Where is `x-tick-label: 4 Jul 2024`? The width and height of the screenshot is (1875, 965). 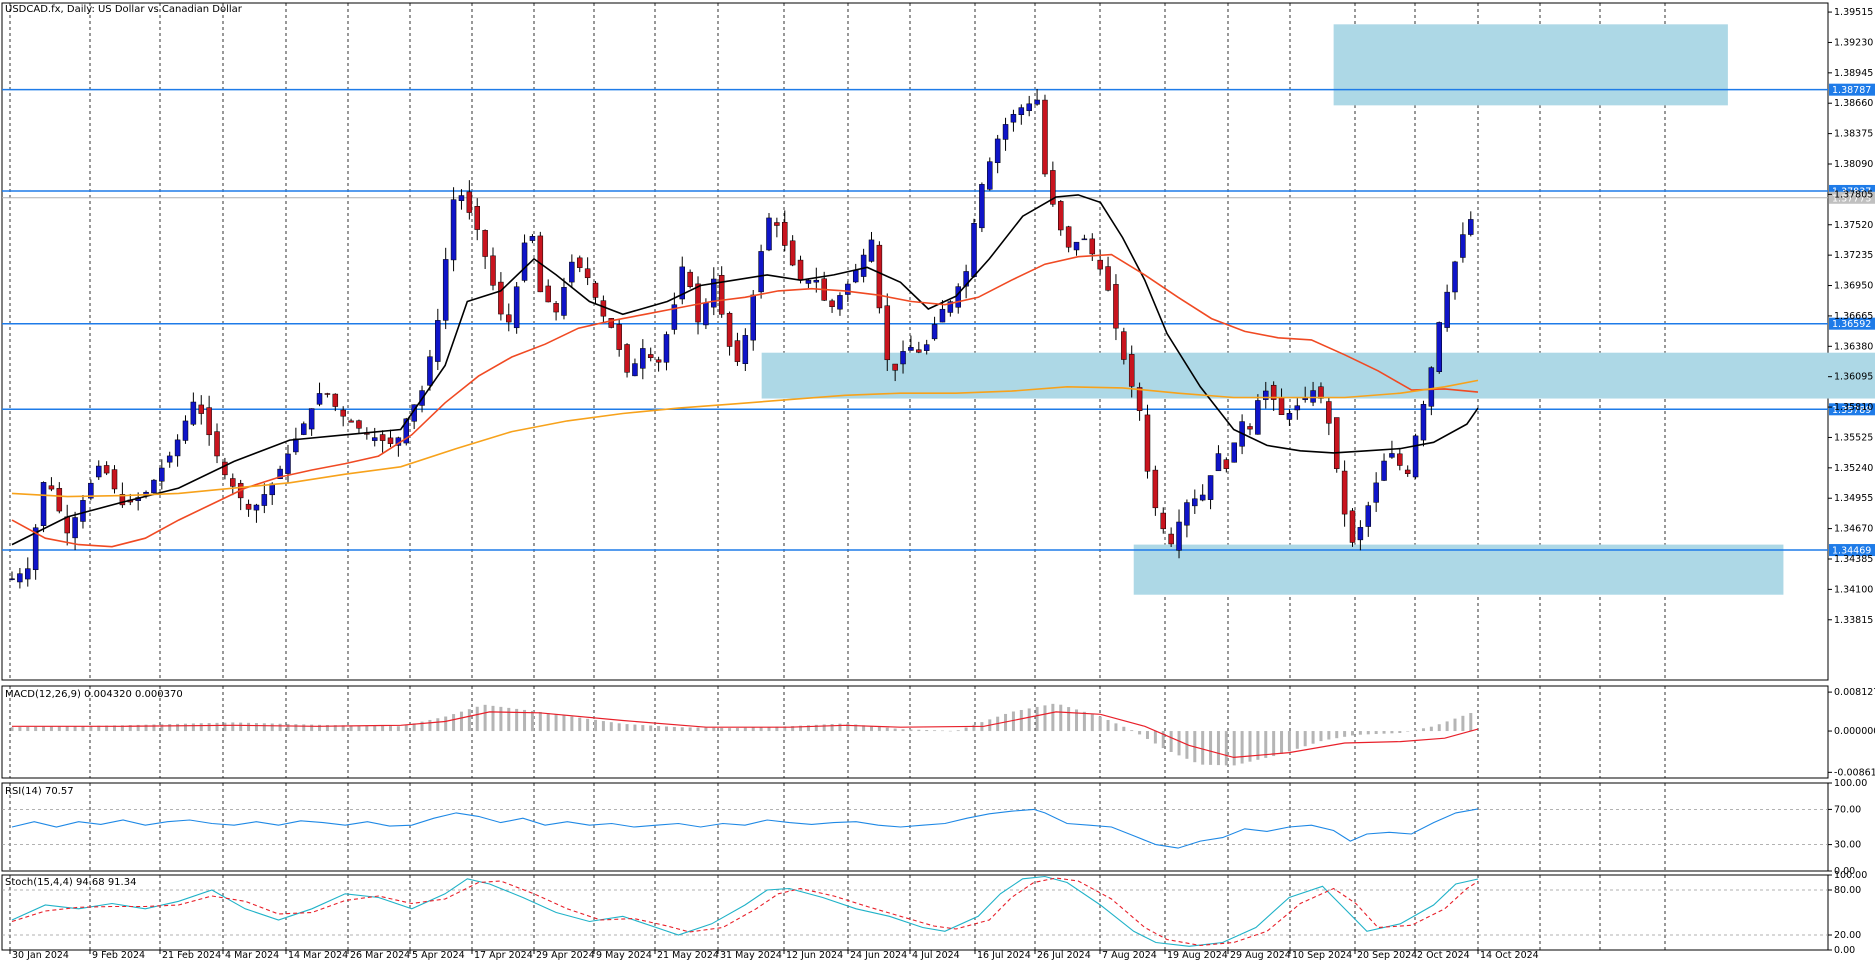
x-tick-label: 4 Jul 2024 is located at coordinates (936, 955).